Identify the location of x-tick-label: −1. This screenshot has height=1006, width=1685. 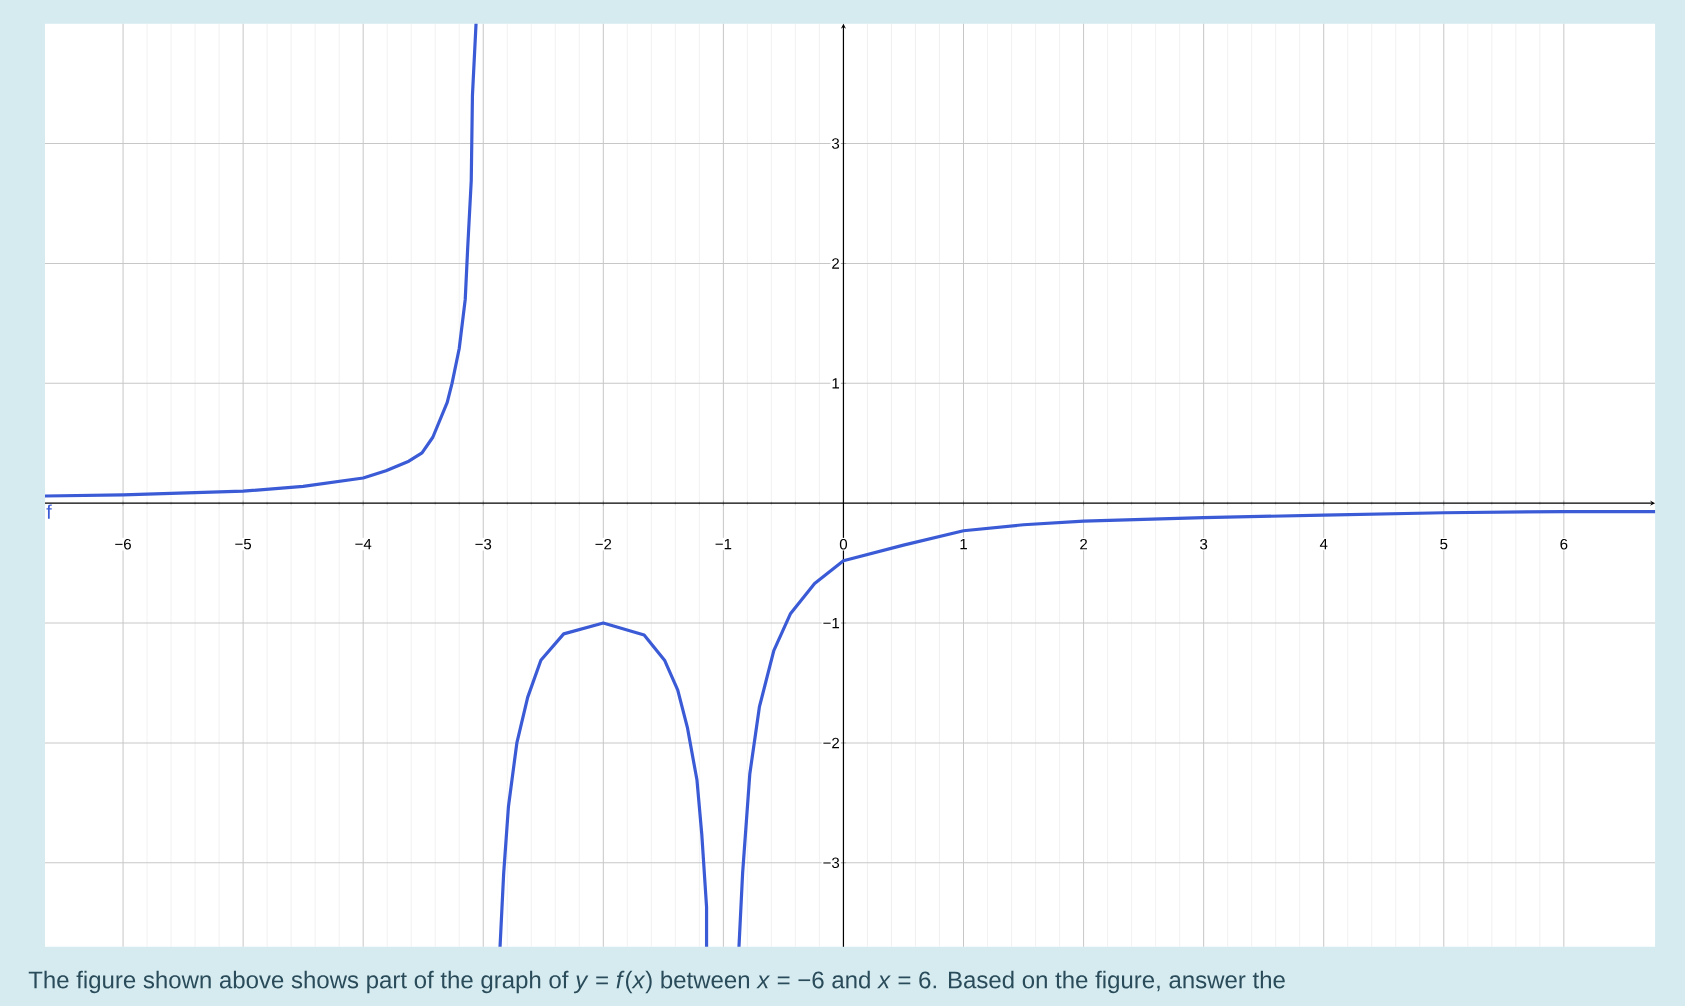
(723, 544).